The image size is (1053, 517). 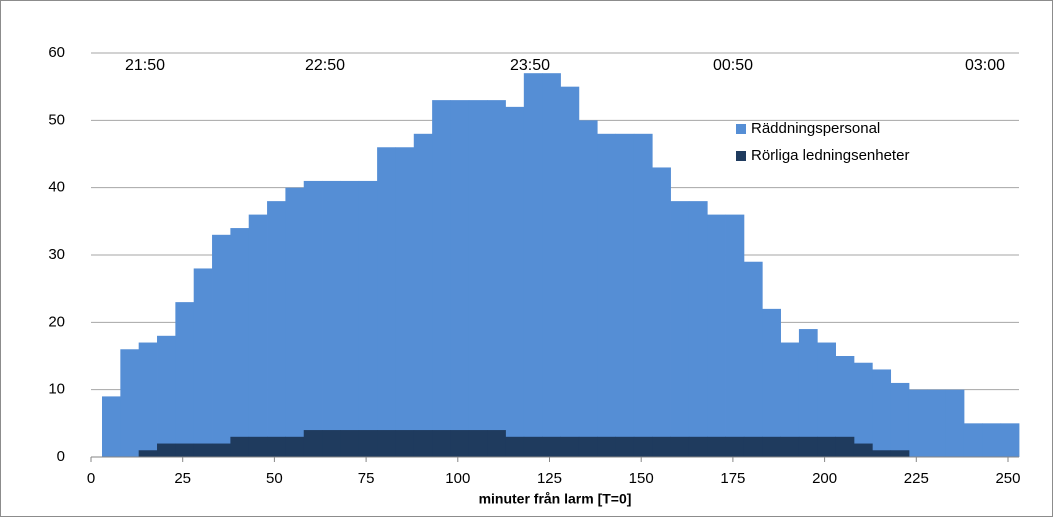 I want to click on legend-label: Rörliga ledningsenheter, so click(x=830, y=155).